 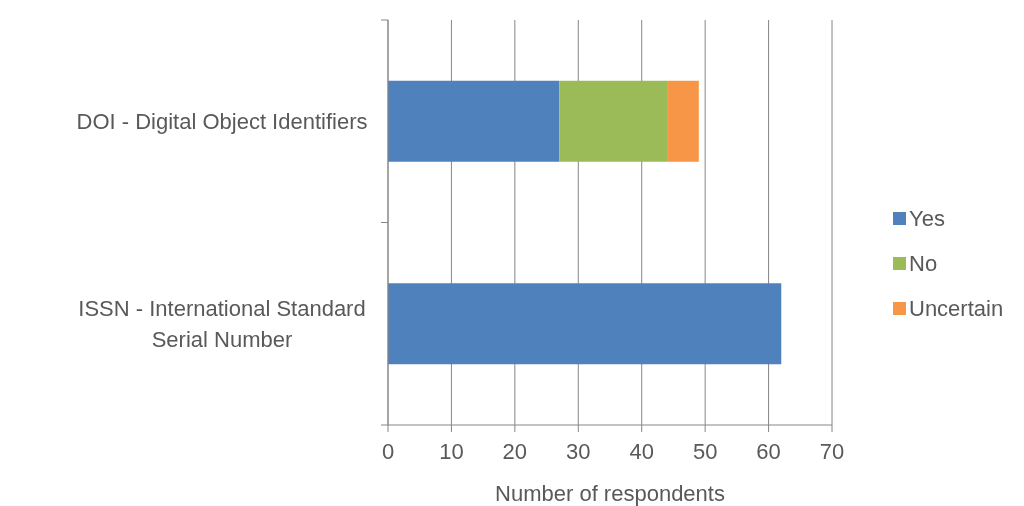 What do you see at coordinates (388, 451) in the screenshot?
I see `x-tick-label: 0` at bounding box center [388, 451].